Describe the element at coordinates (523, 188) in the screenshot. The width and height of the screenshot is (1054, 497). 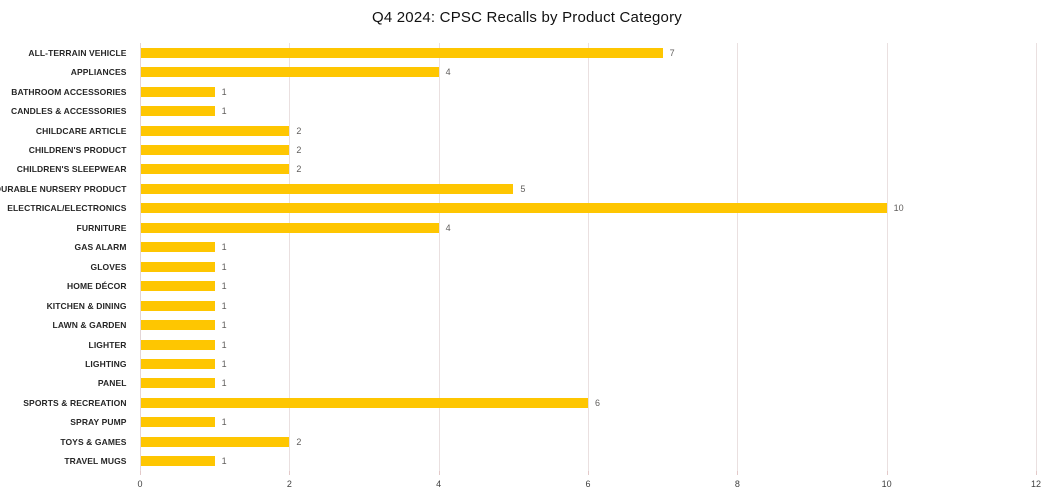
I see `value-label: 5` at that location.